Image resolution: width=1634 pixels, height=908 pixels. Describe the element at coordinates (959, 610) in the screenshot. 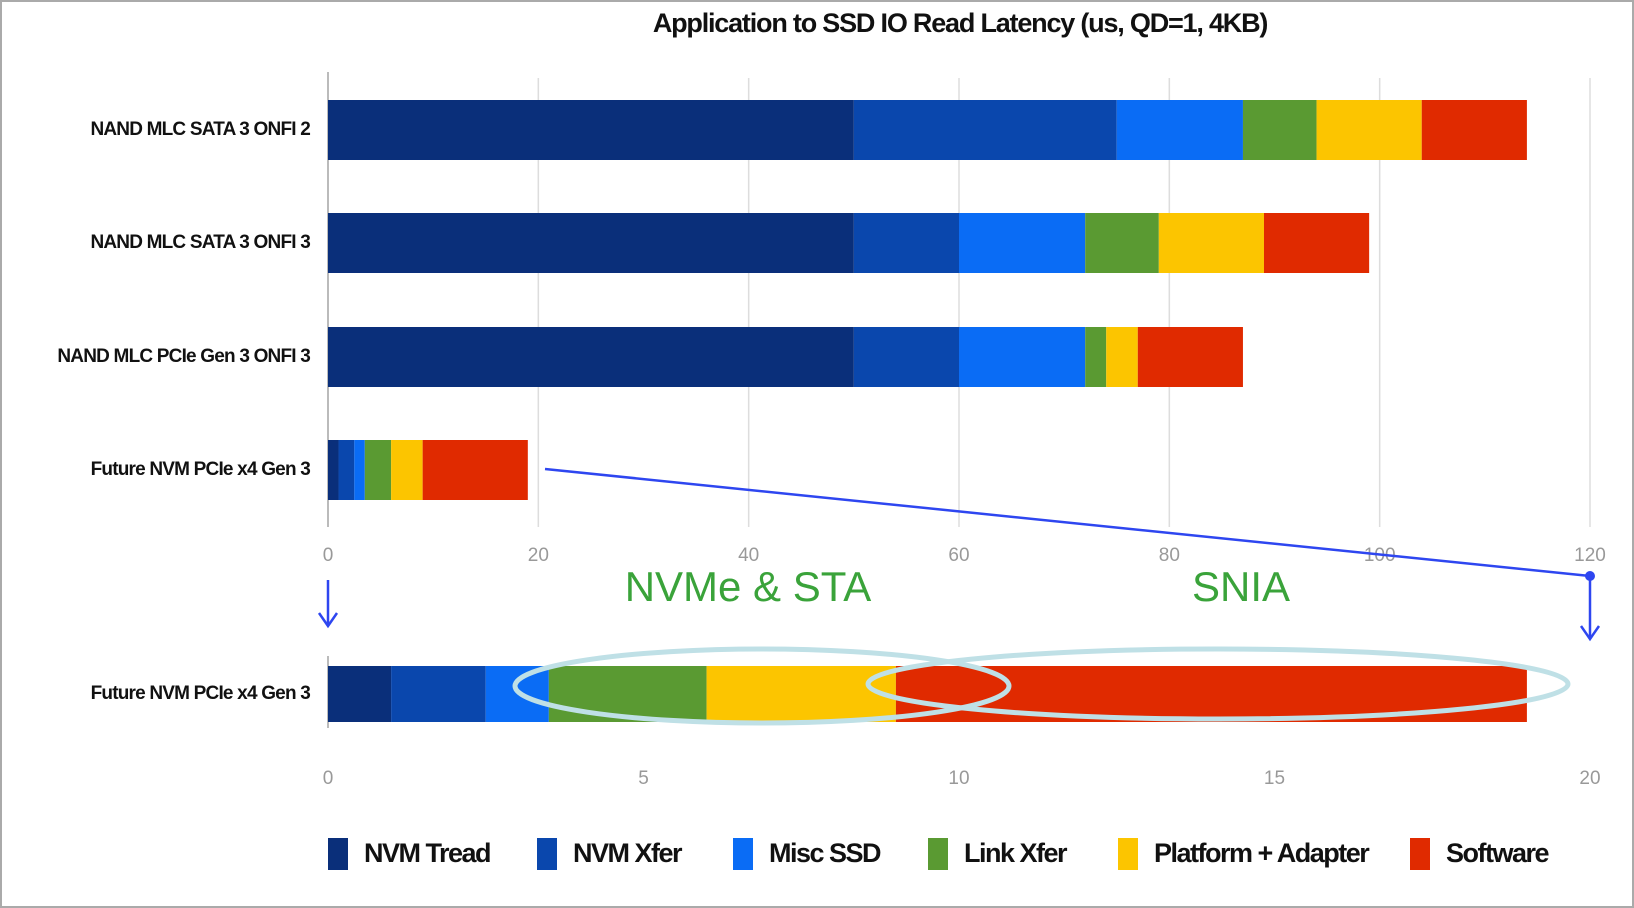

I see `zoom-arrows` at that location.